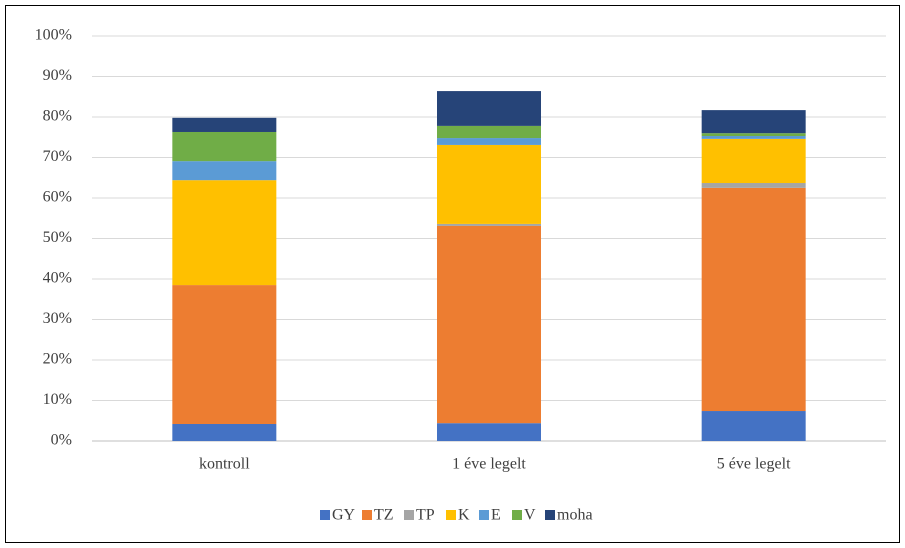 The height and width of the screenshot is (548, 905). I want to click on legend-label: K, so click(464, 515).